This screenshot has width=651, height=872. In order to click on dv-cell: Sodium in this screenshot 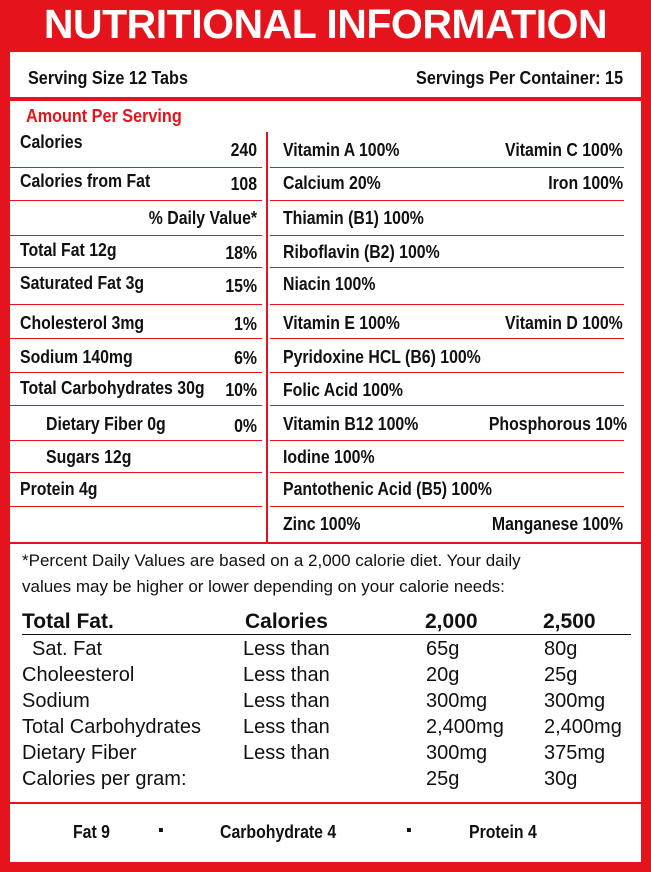, I will do `click(56, 701)`.